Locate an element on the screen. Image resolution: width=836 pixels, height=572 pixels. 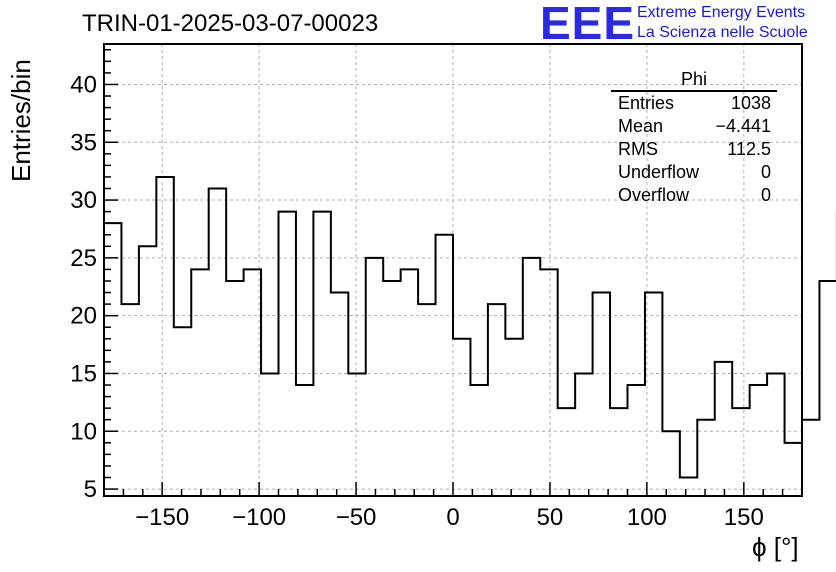
x-axis-label: ϕ [°] is located at coordinates (775, 547).